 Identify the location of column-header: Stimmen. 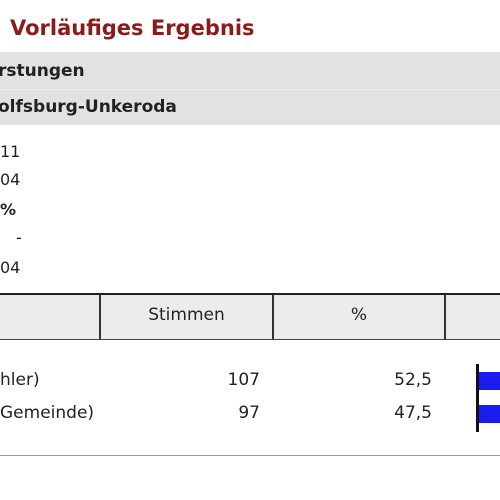
(186, 315).